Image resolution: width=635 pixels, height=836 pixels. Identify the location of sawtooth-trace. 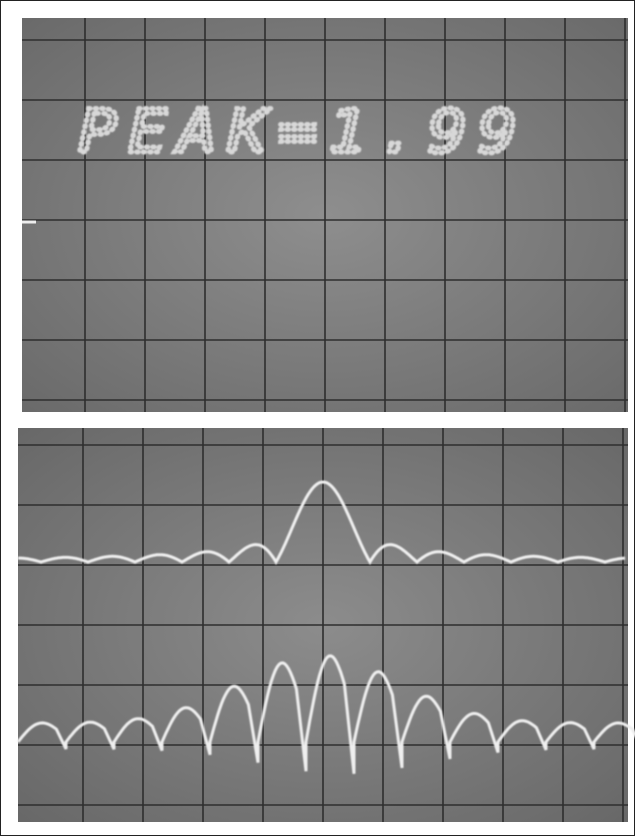
(325, 714).